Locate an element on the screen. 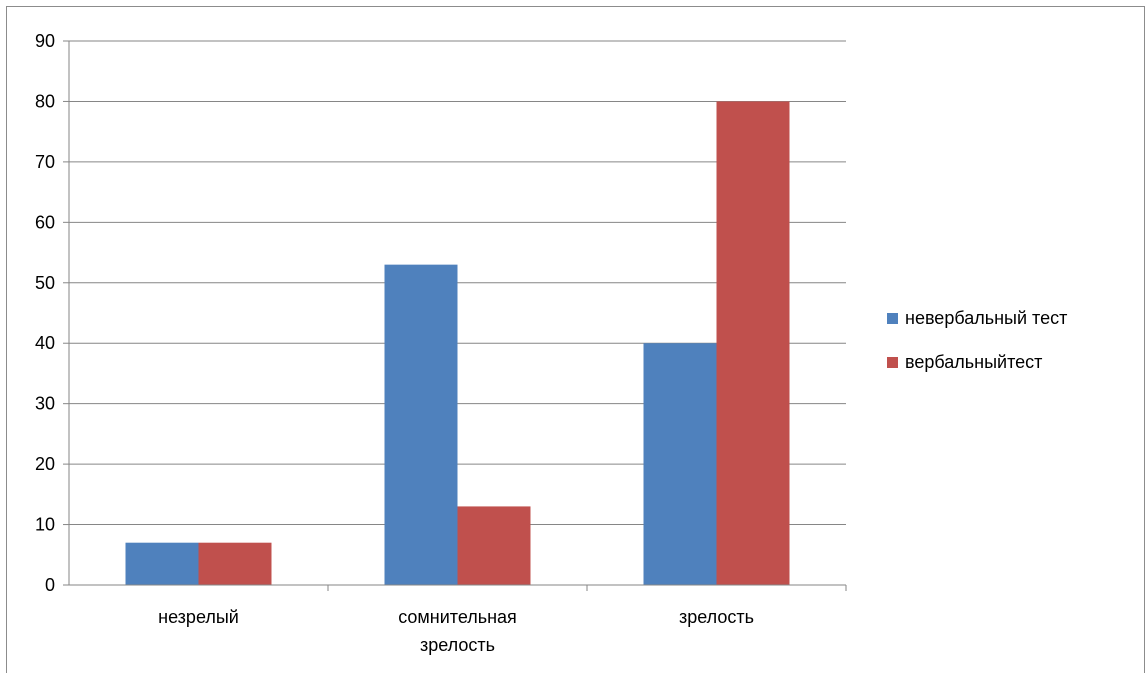 This screenshot has height=679, width=1147. x-tick-label: сомнительная is located at coordinates (457, 617).